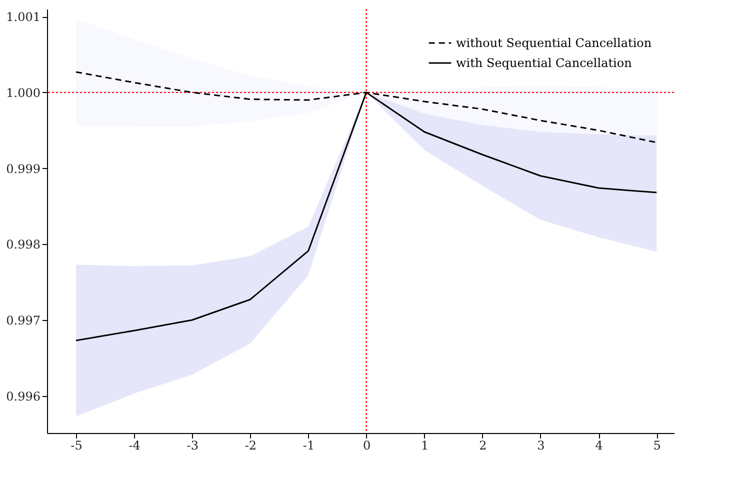 This screenshot has height=487, width=742. What do you see at coordinates (366, 445) in the screenshot?
I see `x-tick-label: 0` at bounding box center [366, 445].